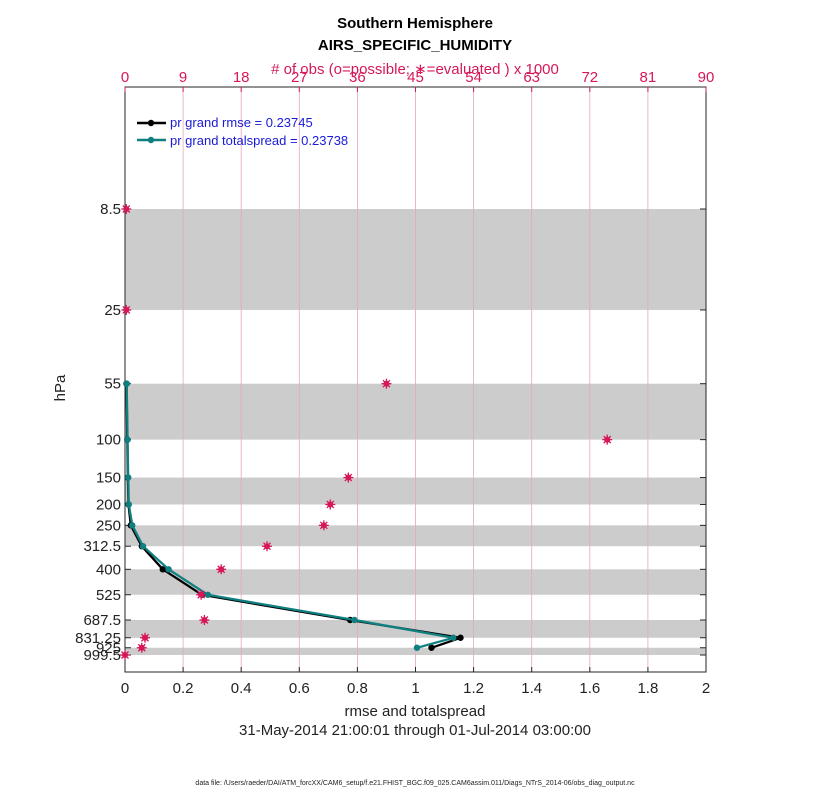 This screenshot has height=800, width=830. Describe the element at coordinates (415, 688) in the screenshot. I see `bottom-tick-label-5: 1` at that location.